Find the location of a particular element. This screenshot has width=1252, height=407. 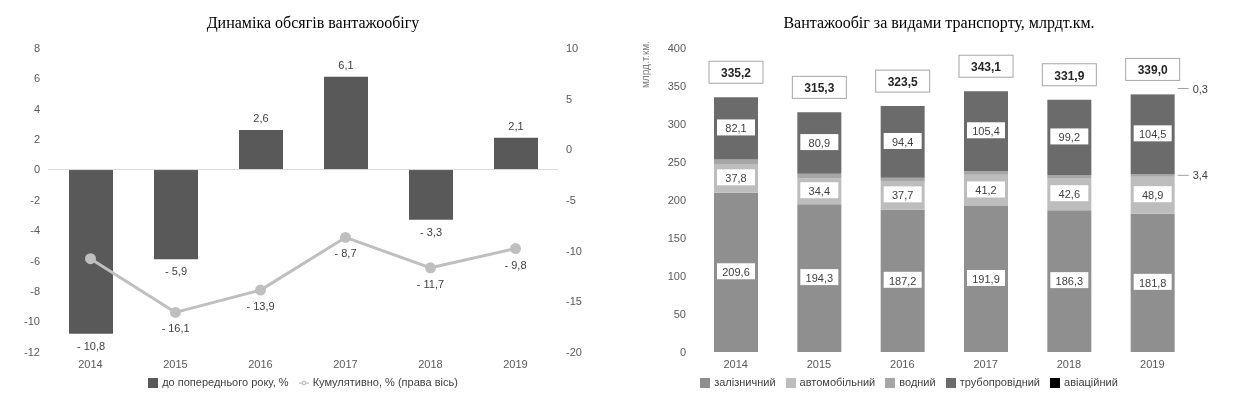

data-label: - 11,7 is located at coordinates (430, 283).